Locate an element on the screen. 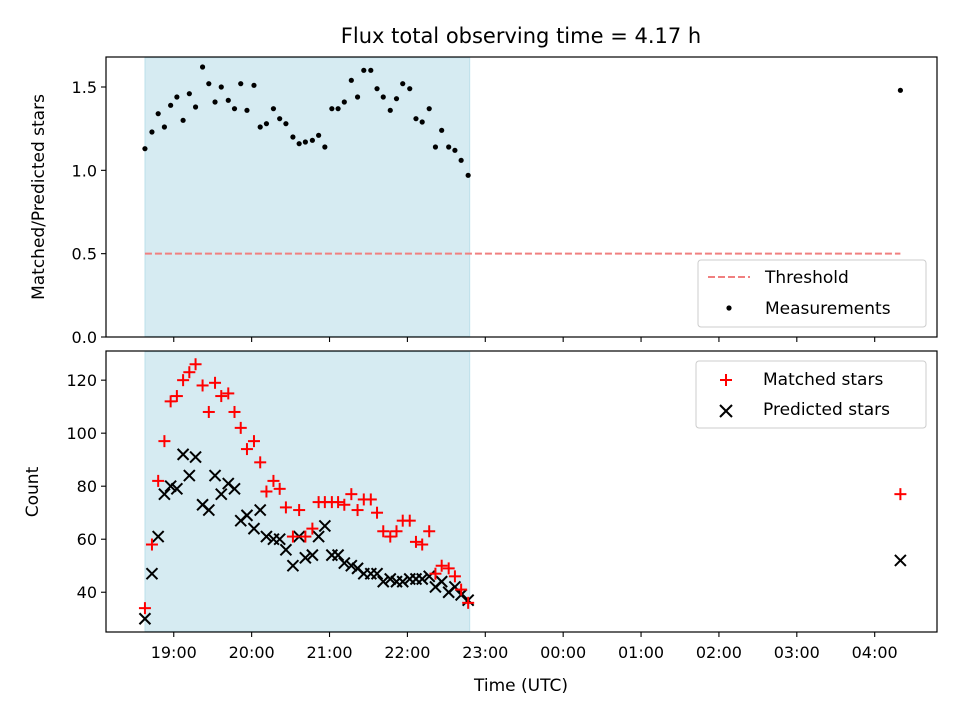 Image resolution: width=960 pixels, height=720 pixels. bottom-highlight-span is located at coordinates (307, 491).